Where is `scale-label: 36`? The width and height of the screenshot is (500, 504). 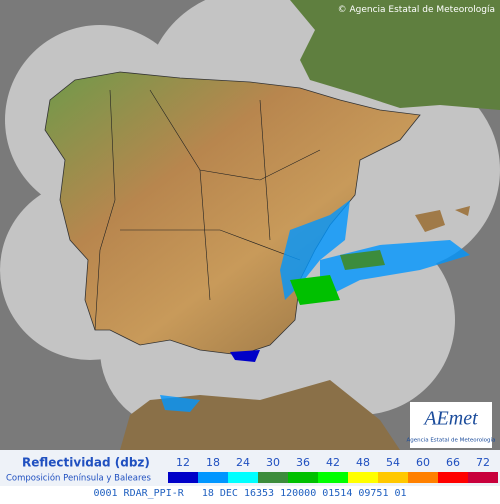 scale-label: 36 is located at coordinates (303, 462).